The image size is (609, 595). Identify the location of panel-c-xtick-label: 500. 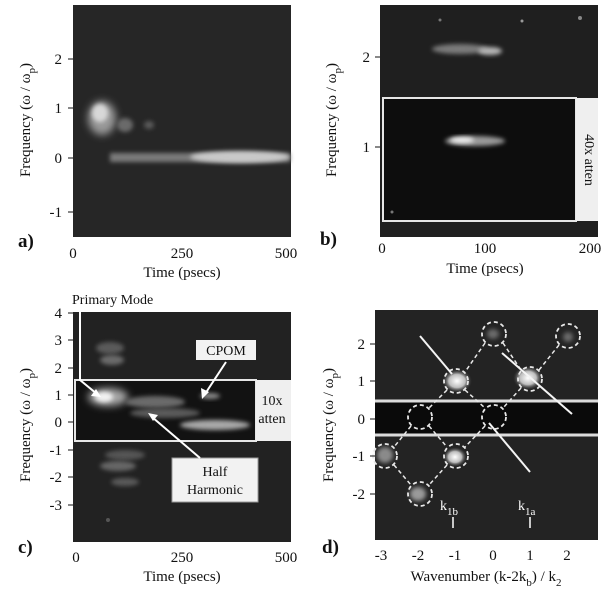
(286, 558).